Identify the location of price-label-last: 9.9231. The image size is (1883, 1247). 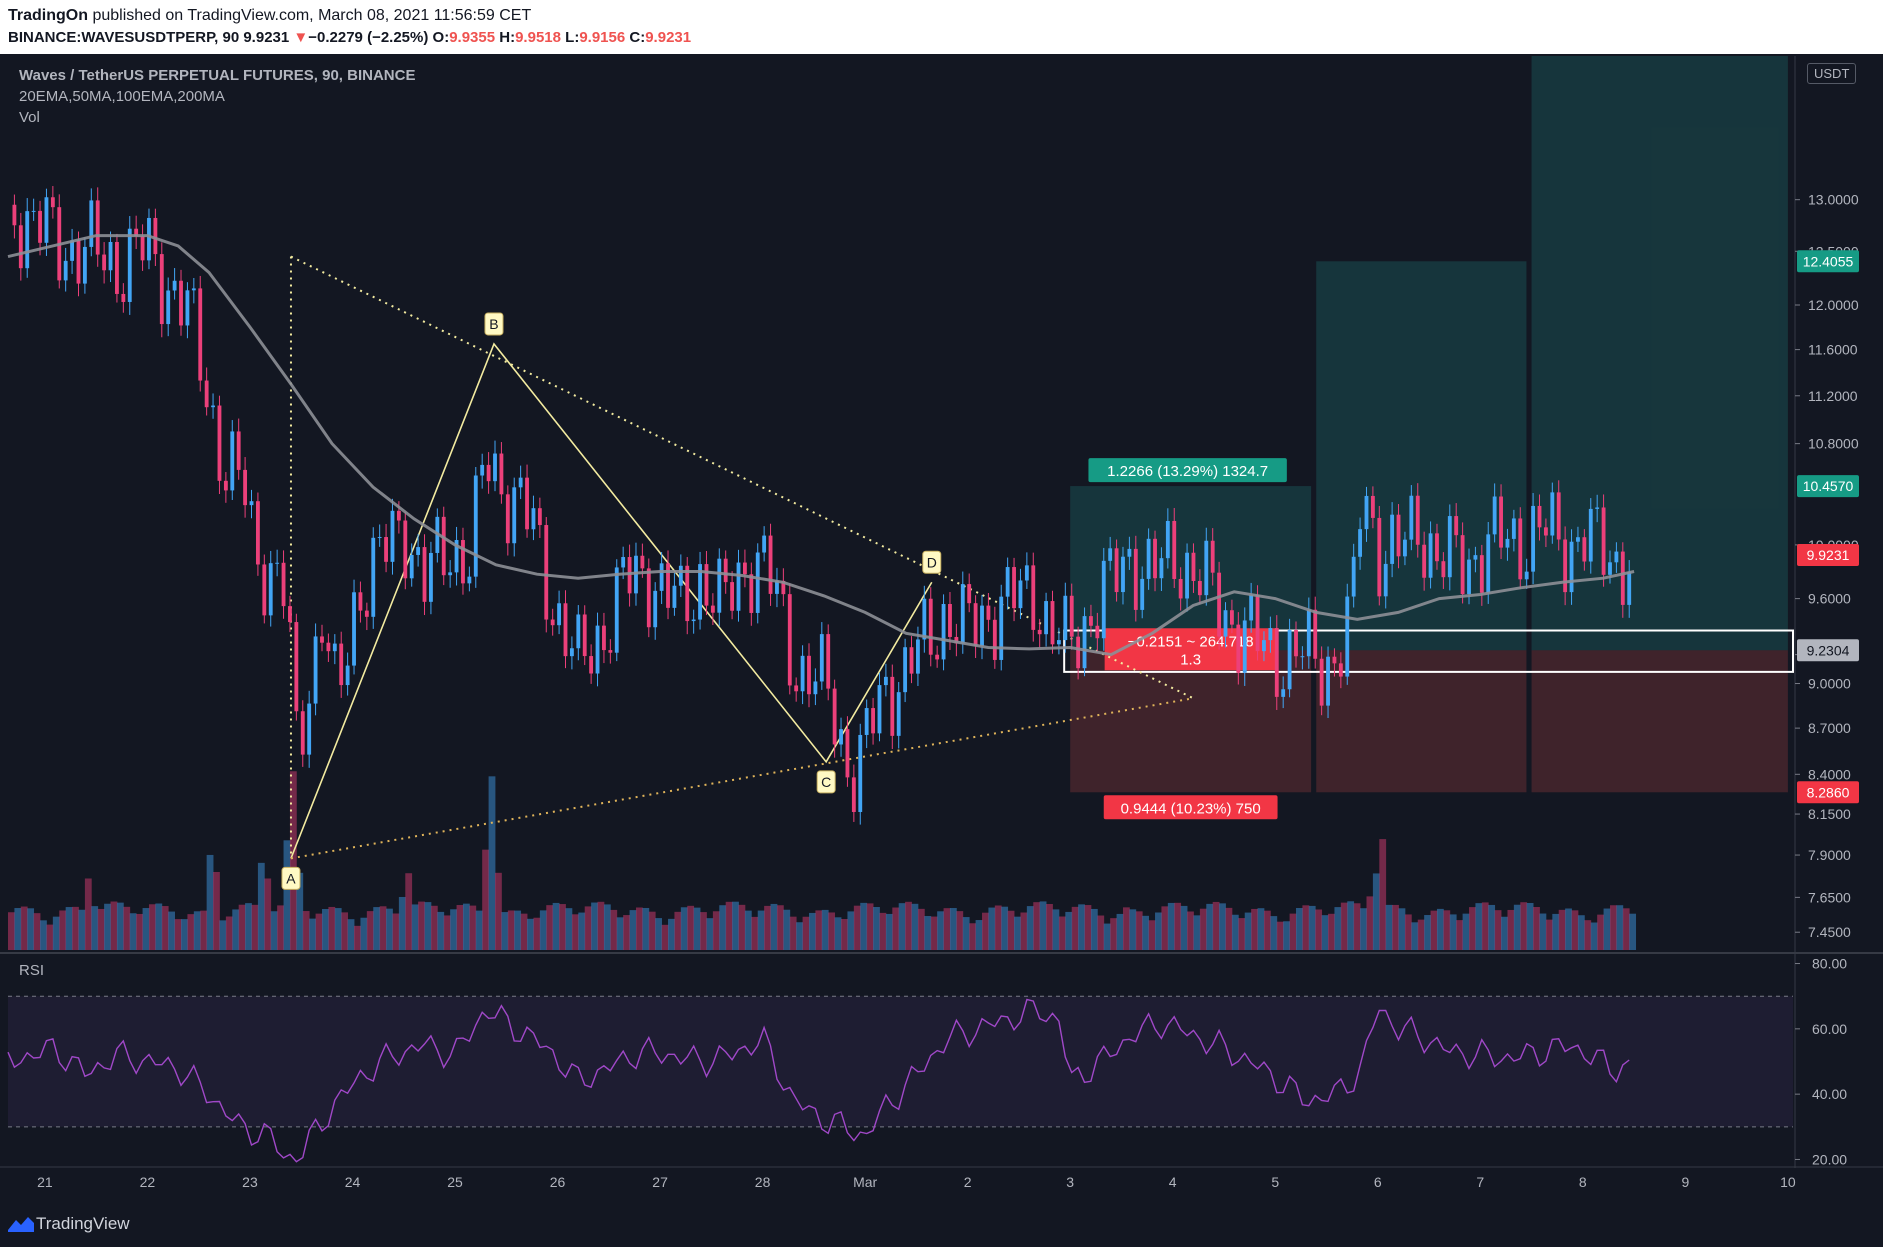
(1828, 555).